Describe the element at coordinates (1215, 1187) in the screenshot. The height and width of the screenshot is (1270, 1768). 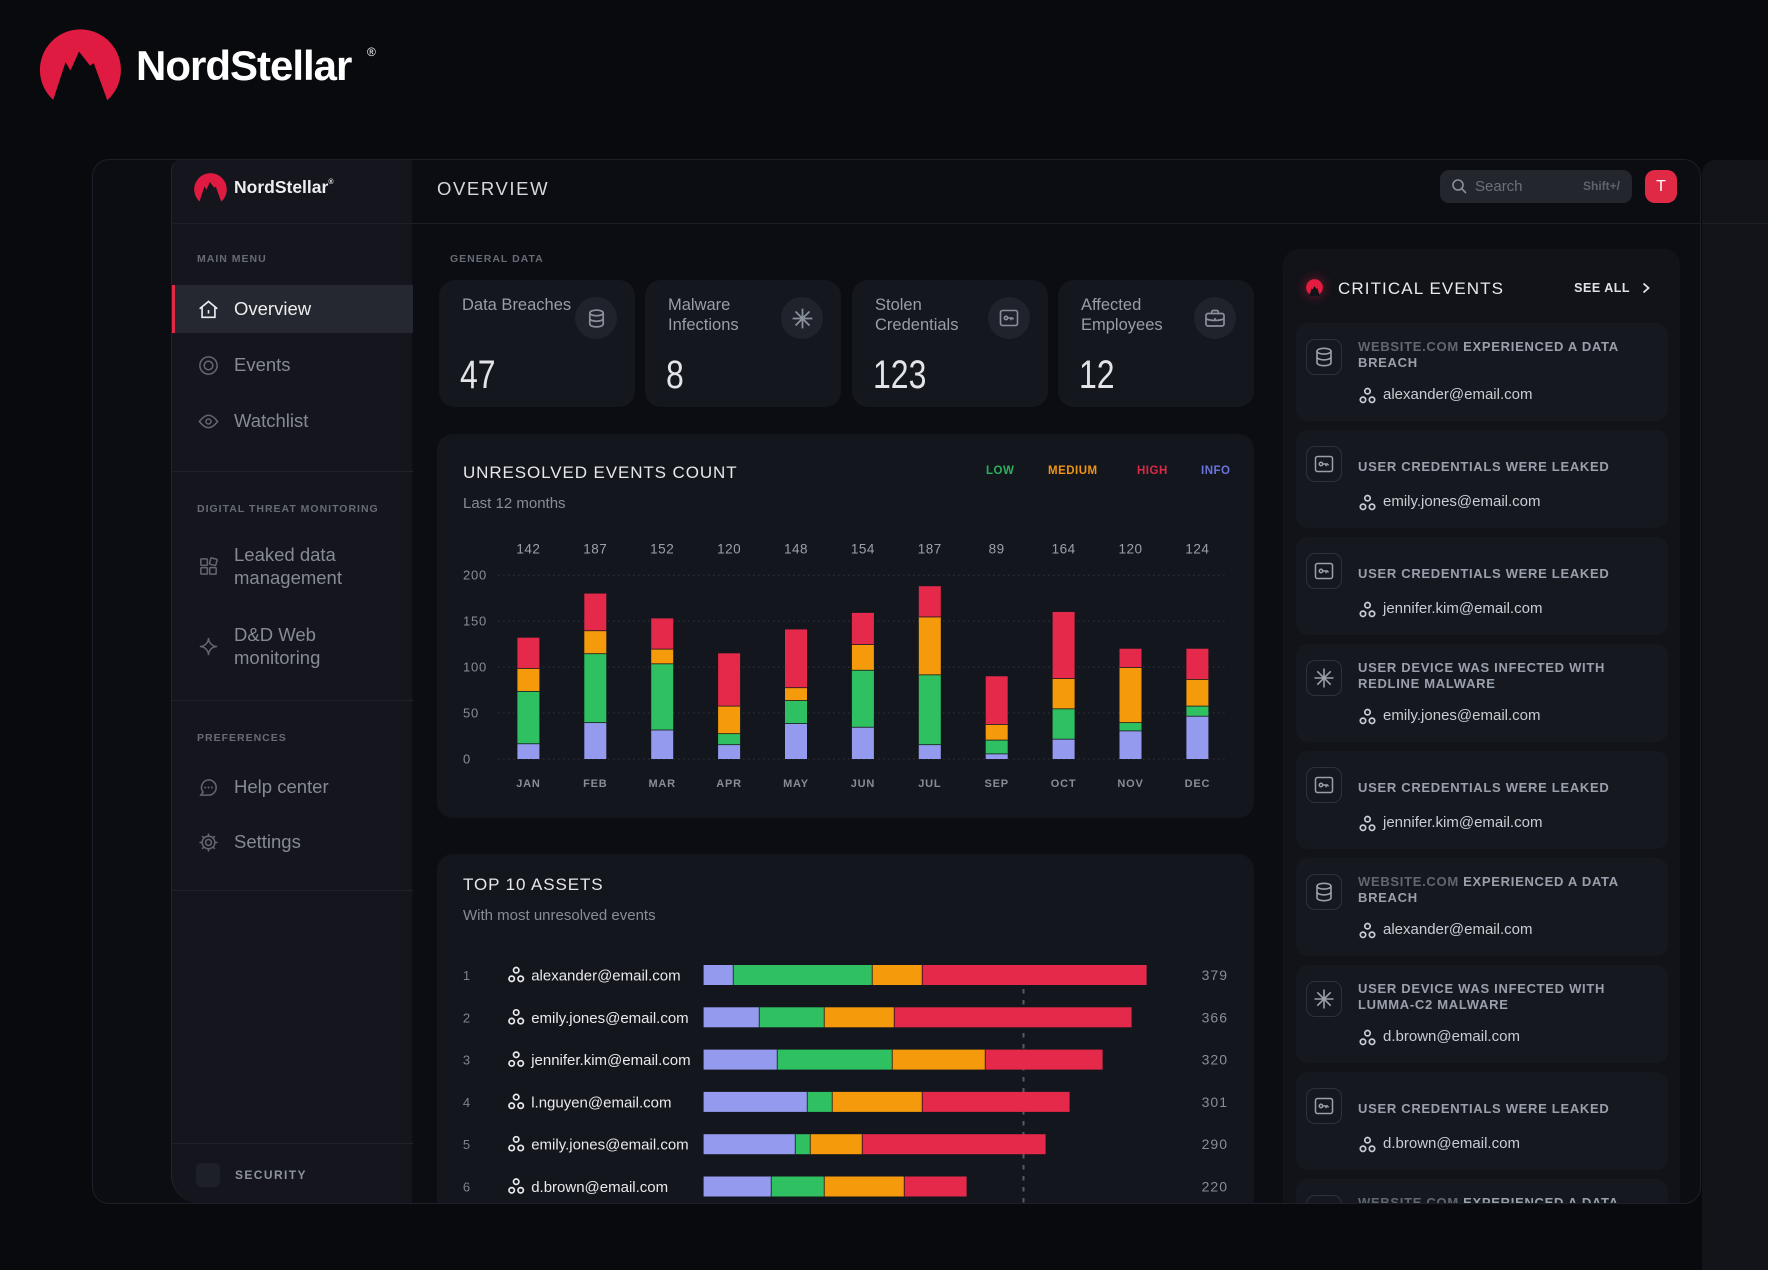
I see `svg-text: 220` at that location.